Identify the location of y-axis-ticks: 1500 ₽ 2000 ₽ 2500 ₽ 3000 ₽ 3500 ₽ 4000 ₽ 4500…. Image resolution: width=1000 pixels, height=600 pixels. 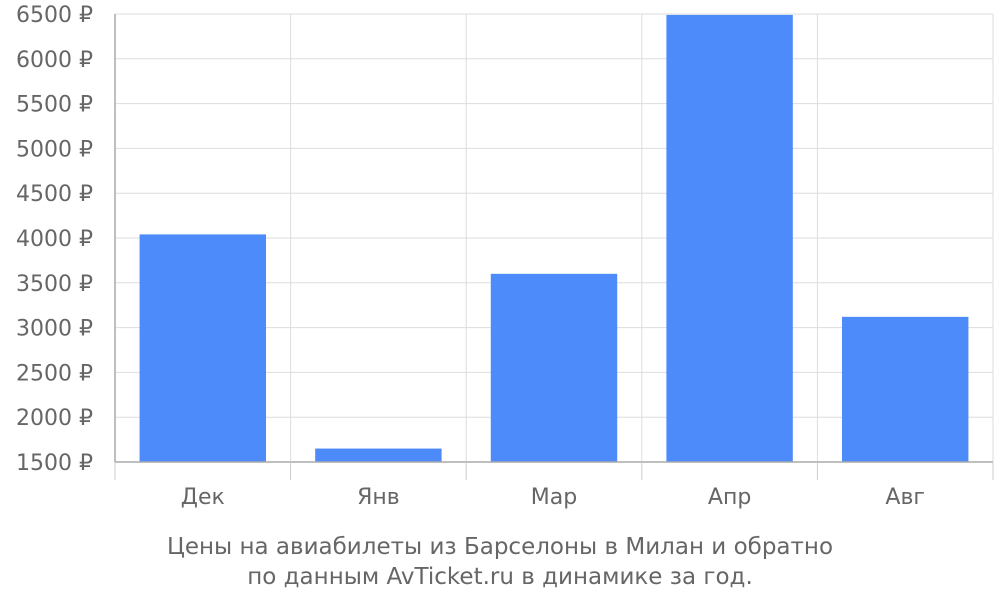
(54, 239).